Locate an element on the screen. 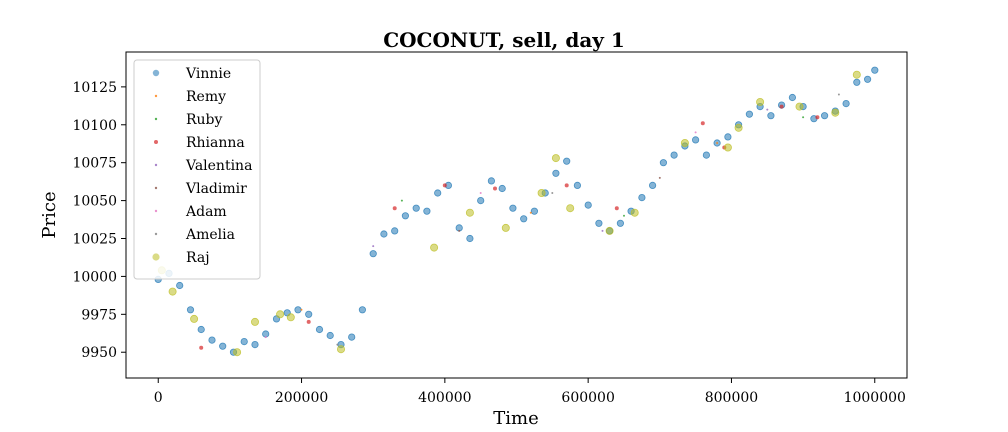 The width and height of the screenshot is (1008, 432). x-tick-label: 600000 is located at coordinates (587, 398).